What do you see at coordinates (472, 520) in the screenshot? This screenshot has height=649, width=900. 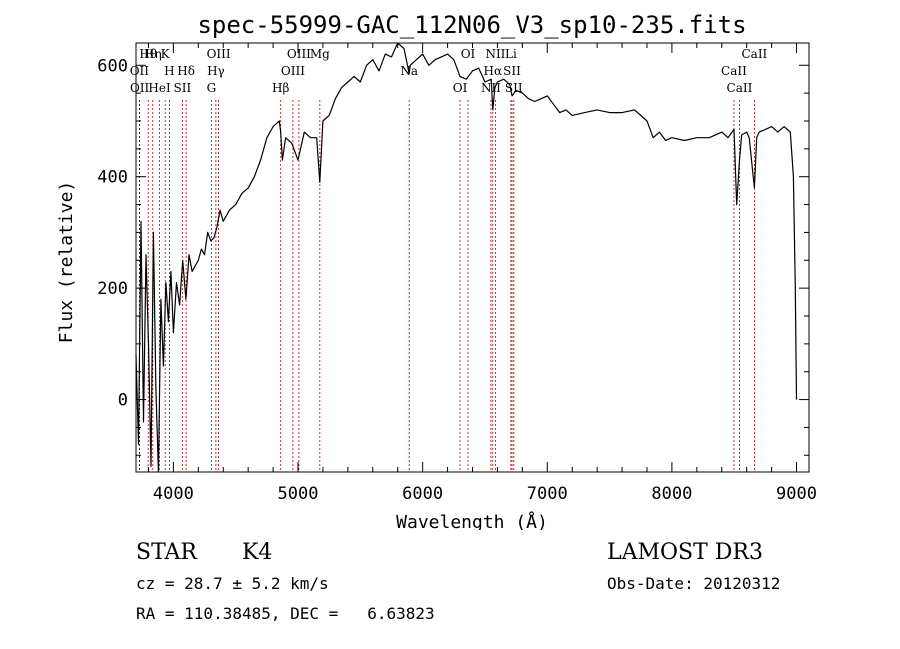 I see `x-axis-label: Wavelength (Å)` at bounding box center [472, 520].